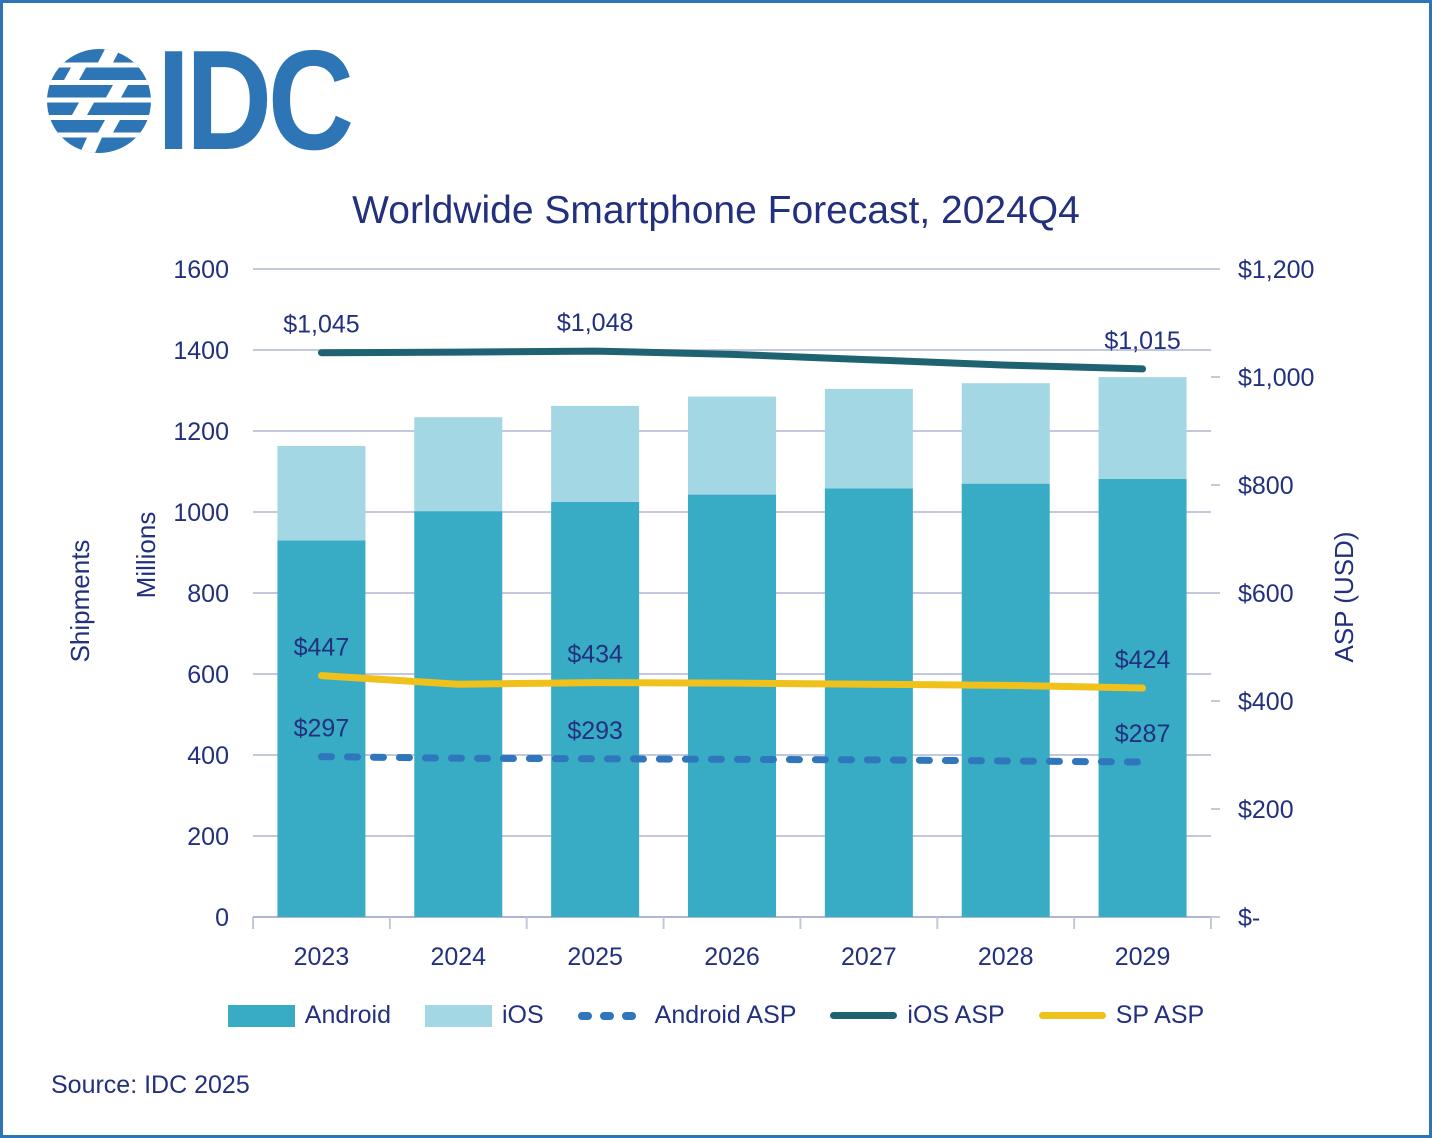 The height and width of the screenshot is (1138, 1432). What do you see at coordinates (1276, 378) in the screenshot?
I see `right-axis-label-5: $1,000` at bounding box center [1276, 378].